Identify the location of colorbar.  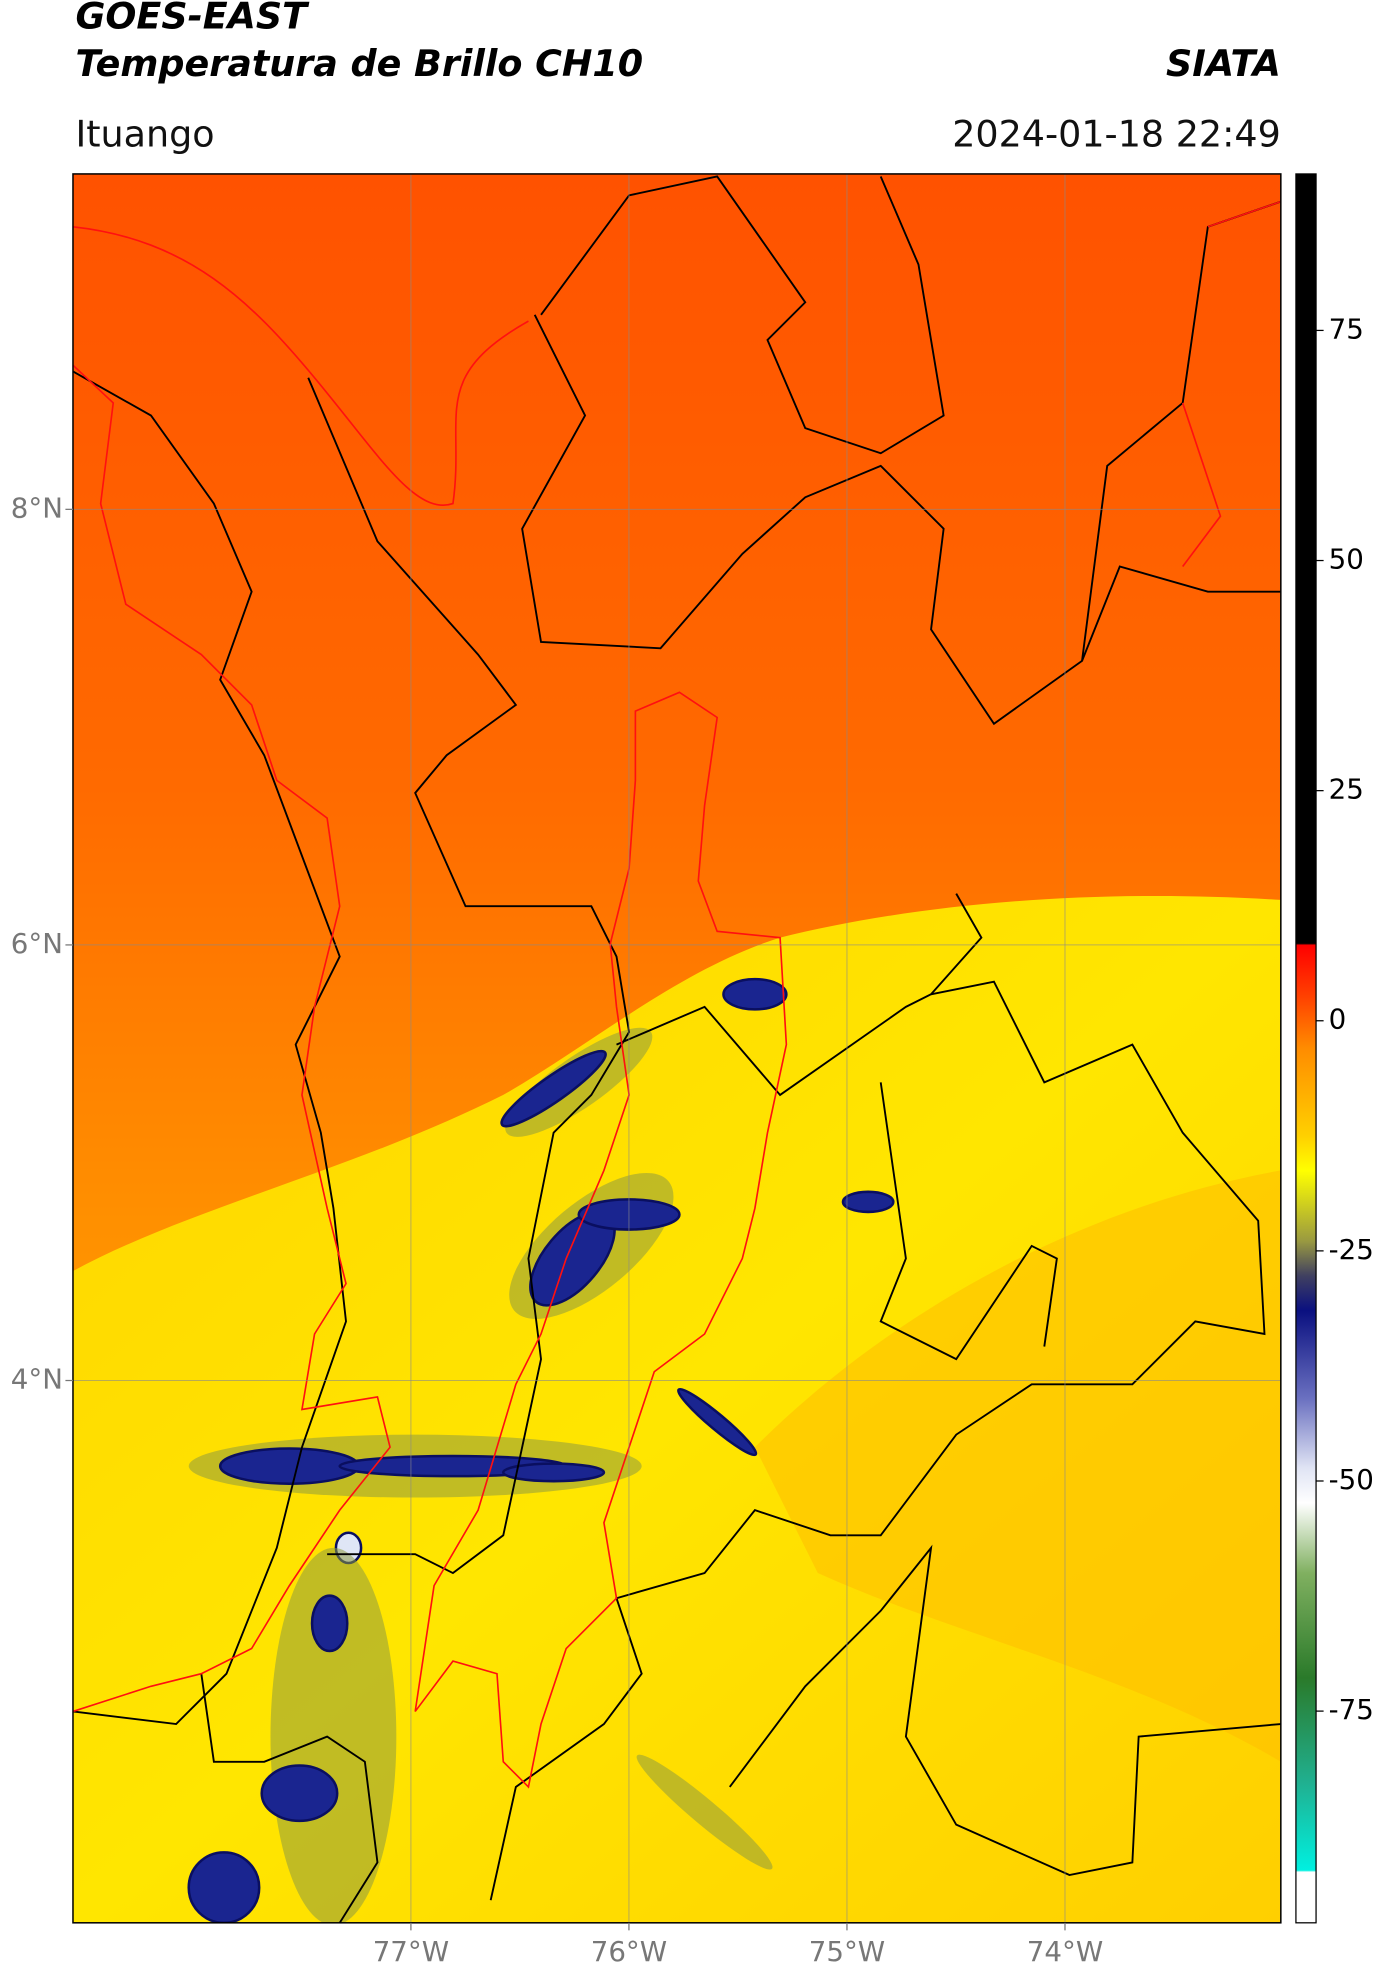
(1306, 1048).